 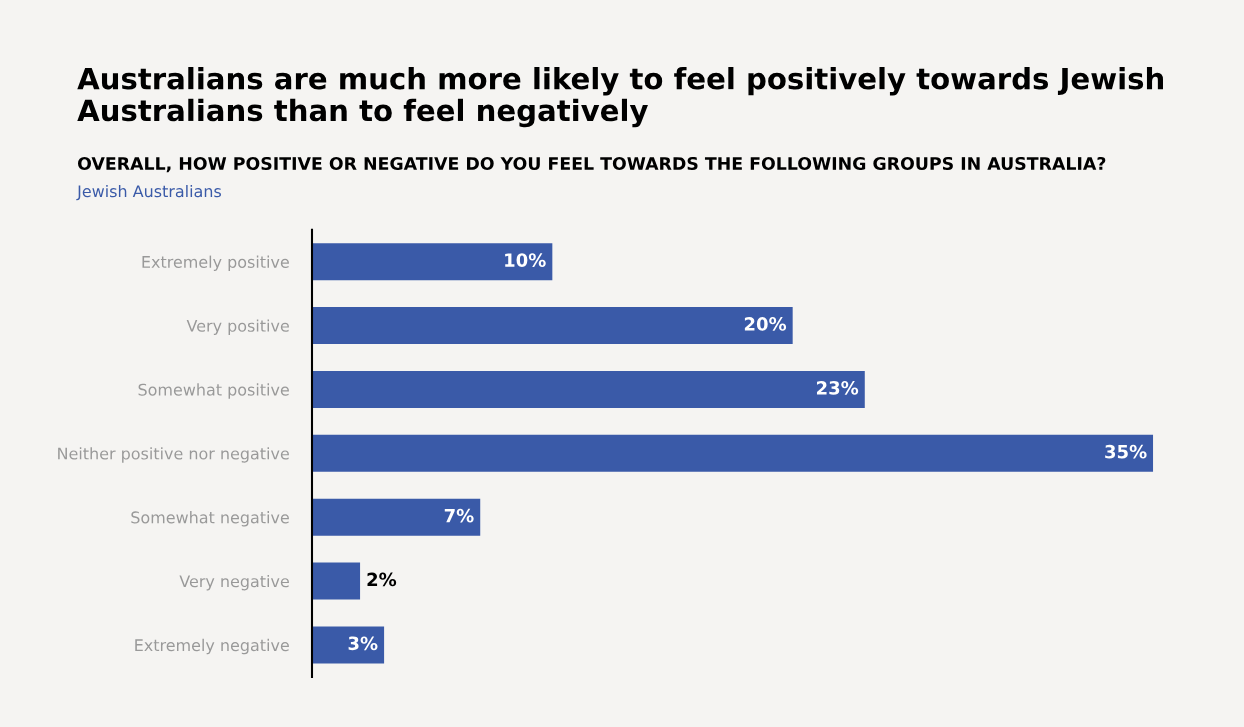 I want to click on y-tick-label: Neither positive nor negative, so click(x=173, y=455).